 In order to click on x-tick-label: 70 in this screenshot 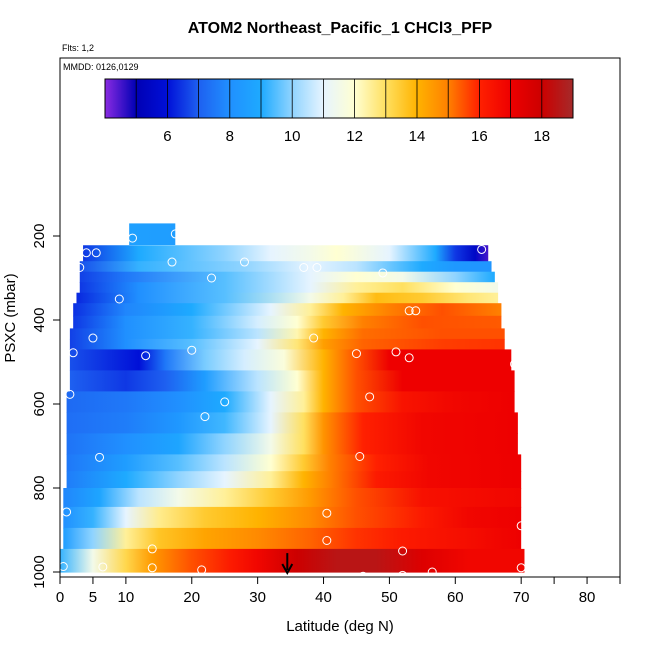, I will do `click(521, 597)`.